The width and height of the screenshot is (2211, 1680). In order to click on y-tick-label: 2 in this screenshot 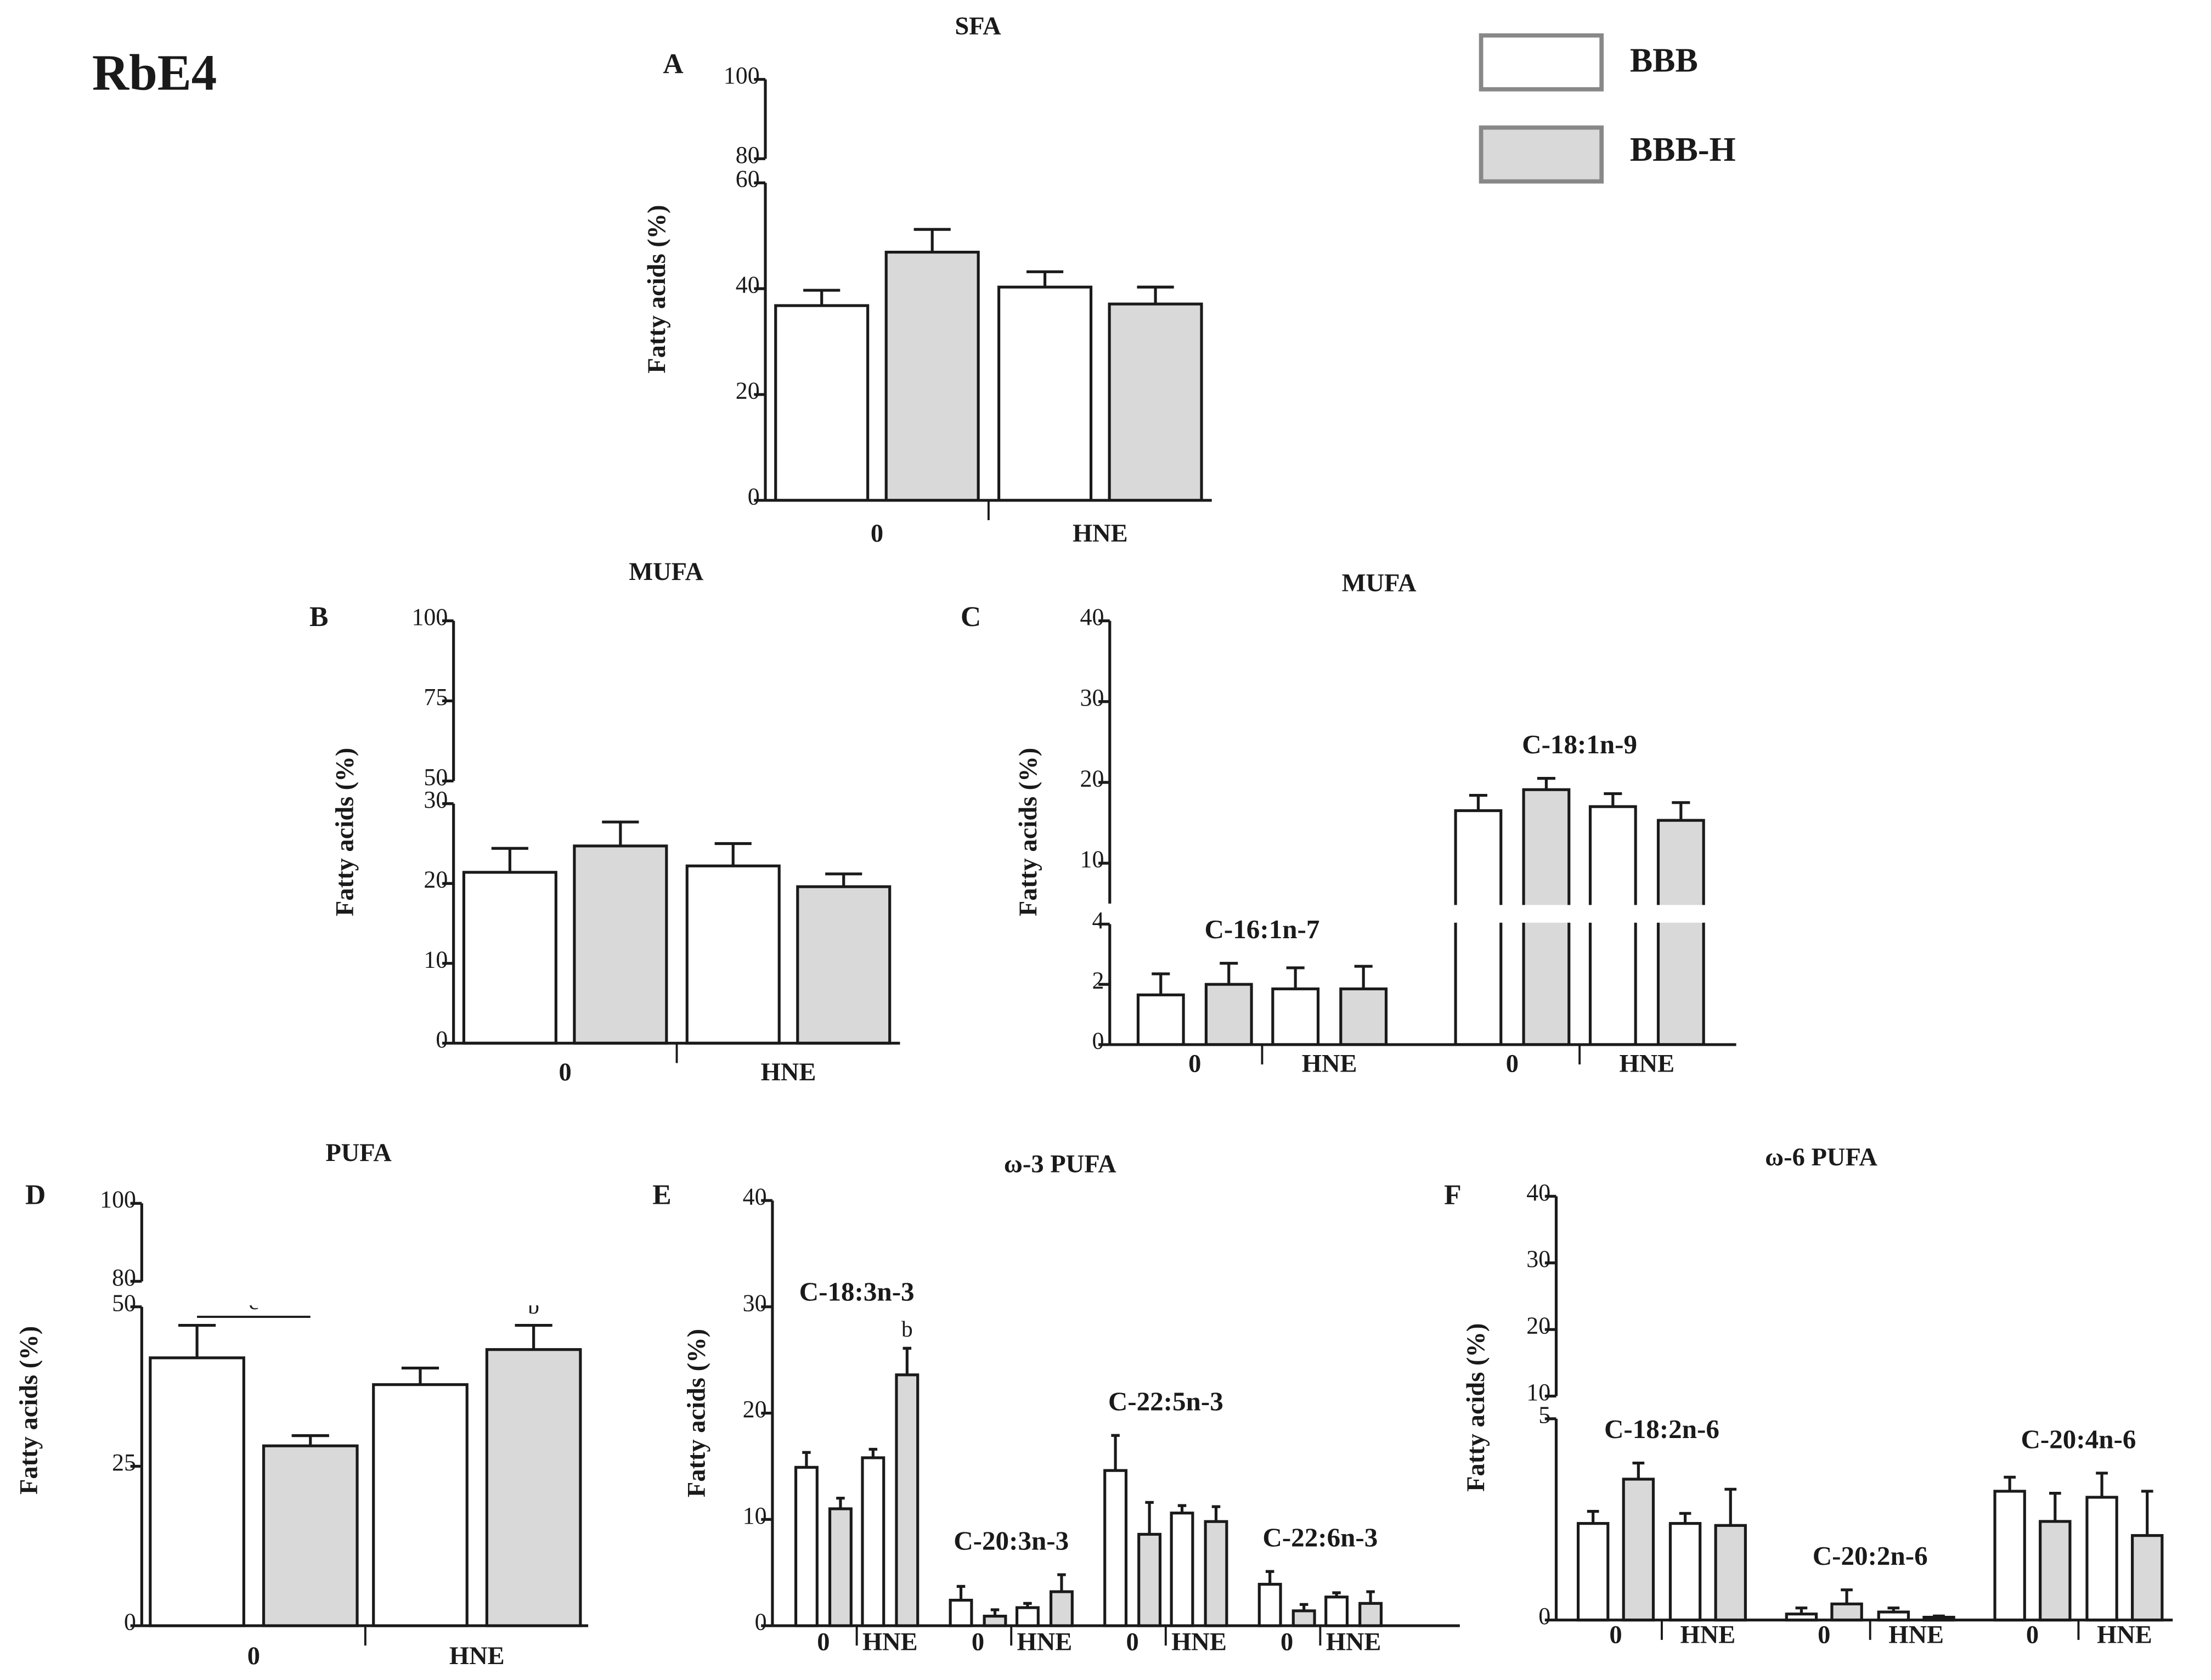, I will do `click(1098, 981)`.